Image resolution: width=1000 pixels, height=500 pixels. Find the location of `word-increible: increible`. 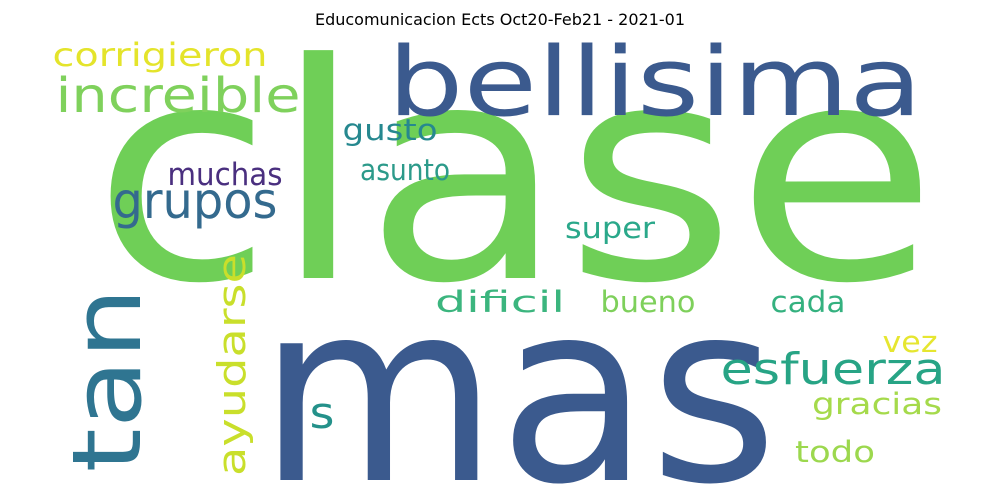

word-increible: increible is located at coordinates (178, 96).